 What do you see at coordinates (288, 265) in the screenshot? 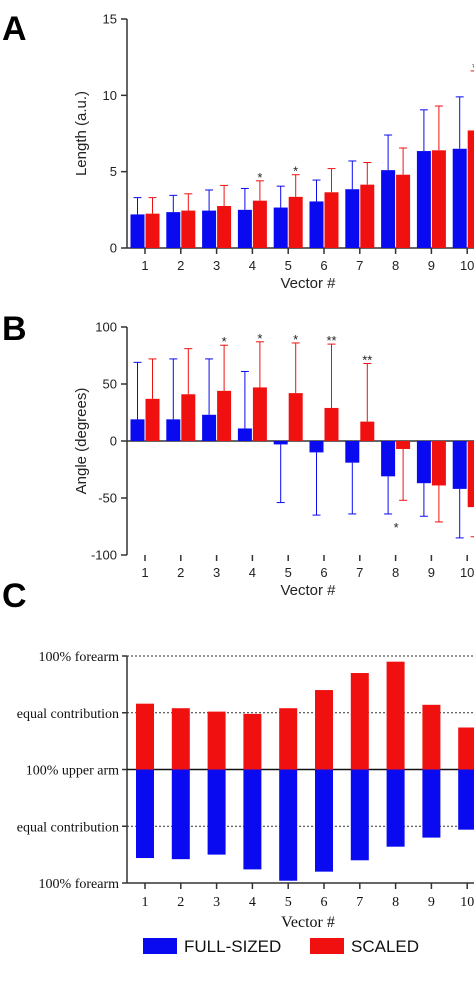
I see `panel-a-x-tick-label: 5` at bounding box center [288, 265].